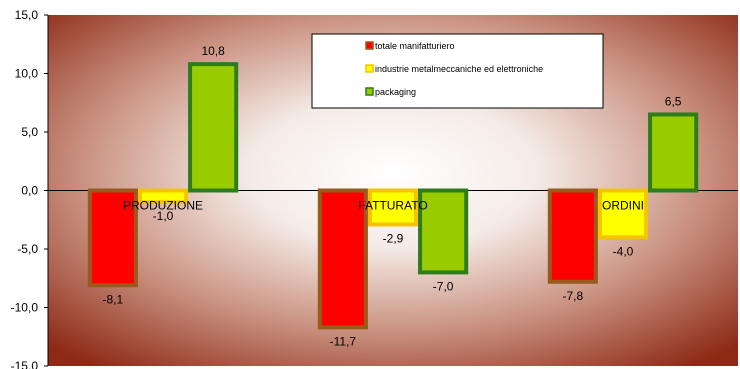  I want to click on category-label: ORDINI, so click(623, 206).